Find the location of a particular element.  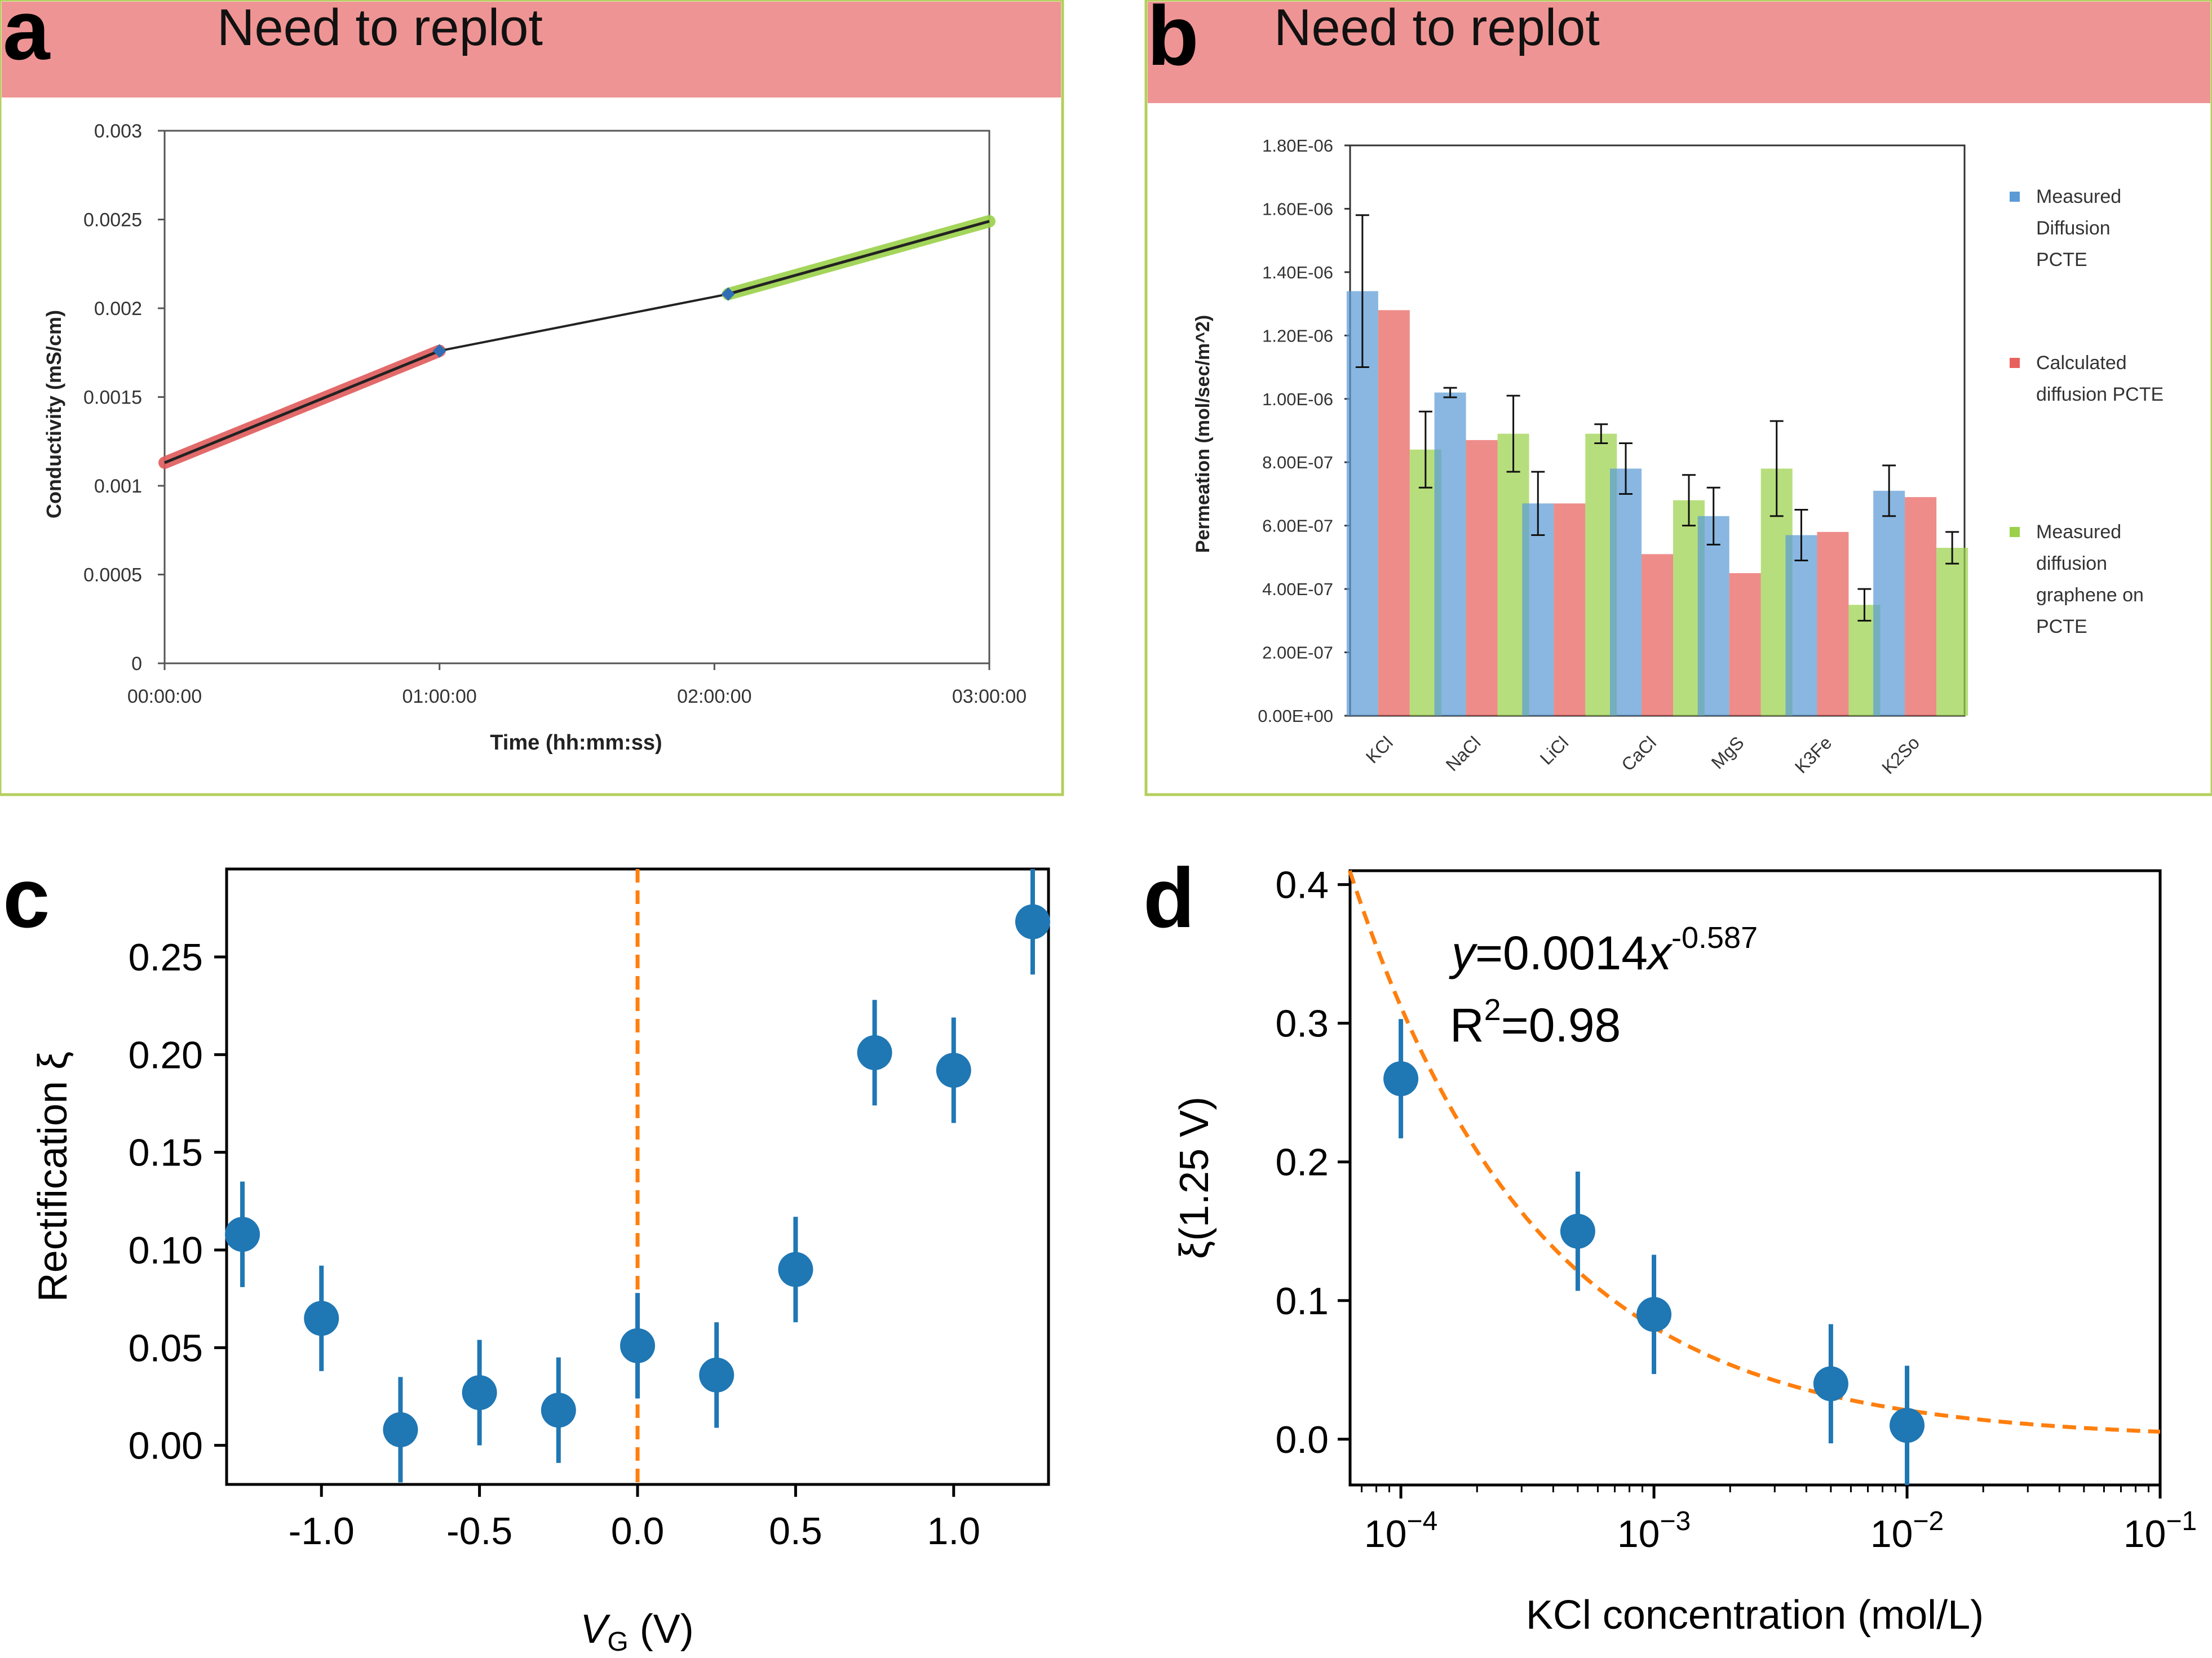

panel-b-banner is located at coordinates (1679, 53).